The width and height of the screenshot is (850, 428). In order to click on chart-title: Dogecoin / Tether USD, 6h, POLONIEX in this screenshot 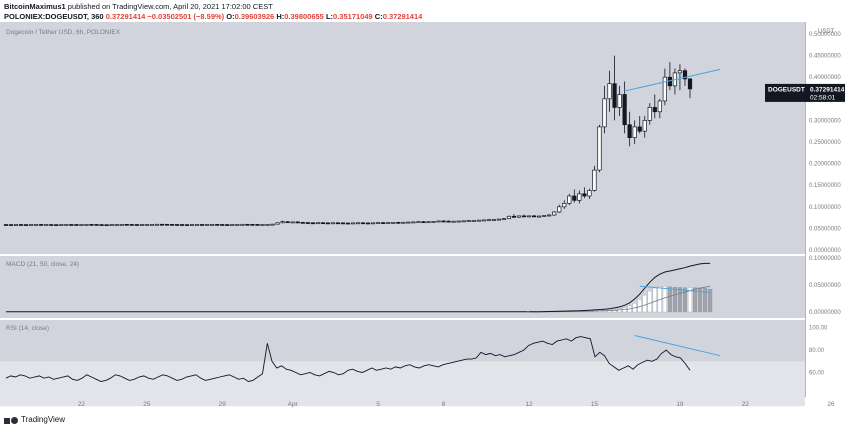, I will do `click(63, 32)`.